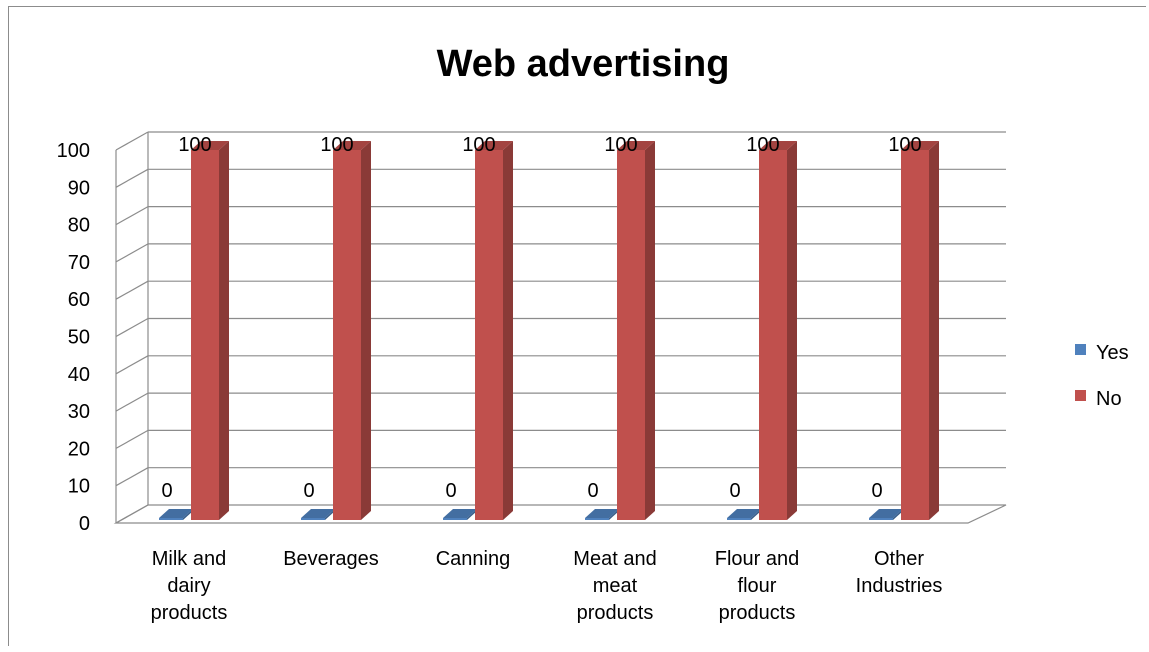 The image size is (1149, 652). I want to click on x-tick-label: Beverages, so click(331, 559).